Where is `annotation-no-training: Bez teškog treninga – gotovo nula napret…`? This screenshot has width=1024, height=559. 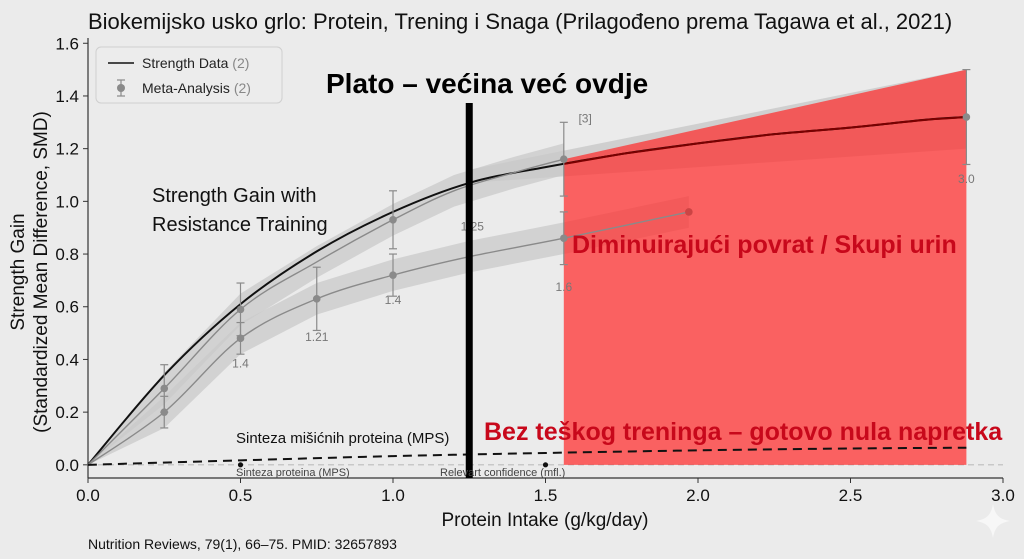 annotation-no-training: Bez teškog treninga – gotovo nula napret… is located at coordinates (743, 432).